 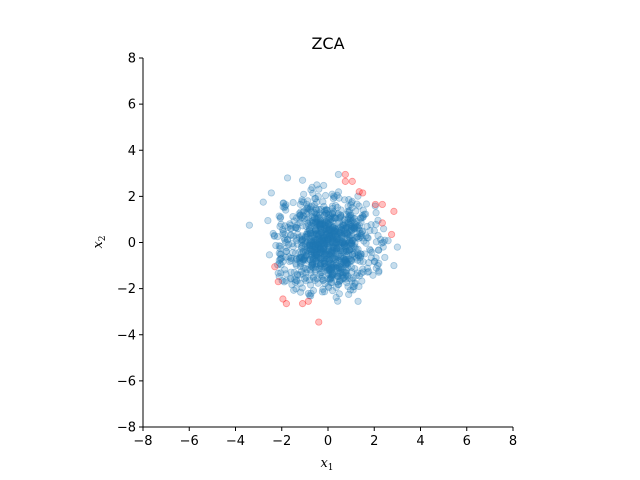 I want to click on y-tick-label: 0, so click(x=132, y=243).